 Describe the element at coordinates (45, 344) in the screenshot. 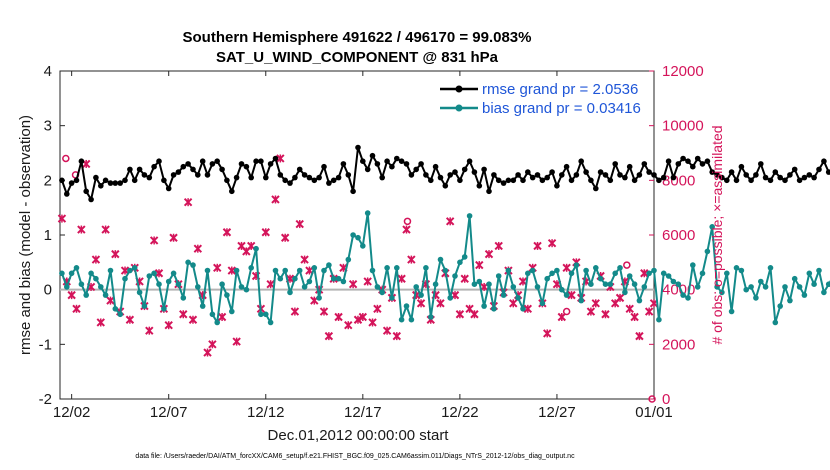

I see `y-left-tick-label: -1` at that location.